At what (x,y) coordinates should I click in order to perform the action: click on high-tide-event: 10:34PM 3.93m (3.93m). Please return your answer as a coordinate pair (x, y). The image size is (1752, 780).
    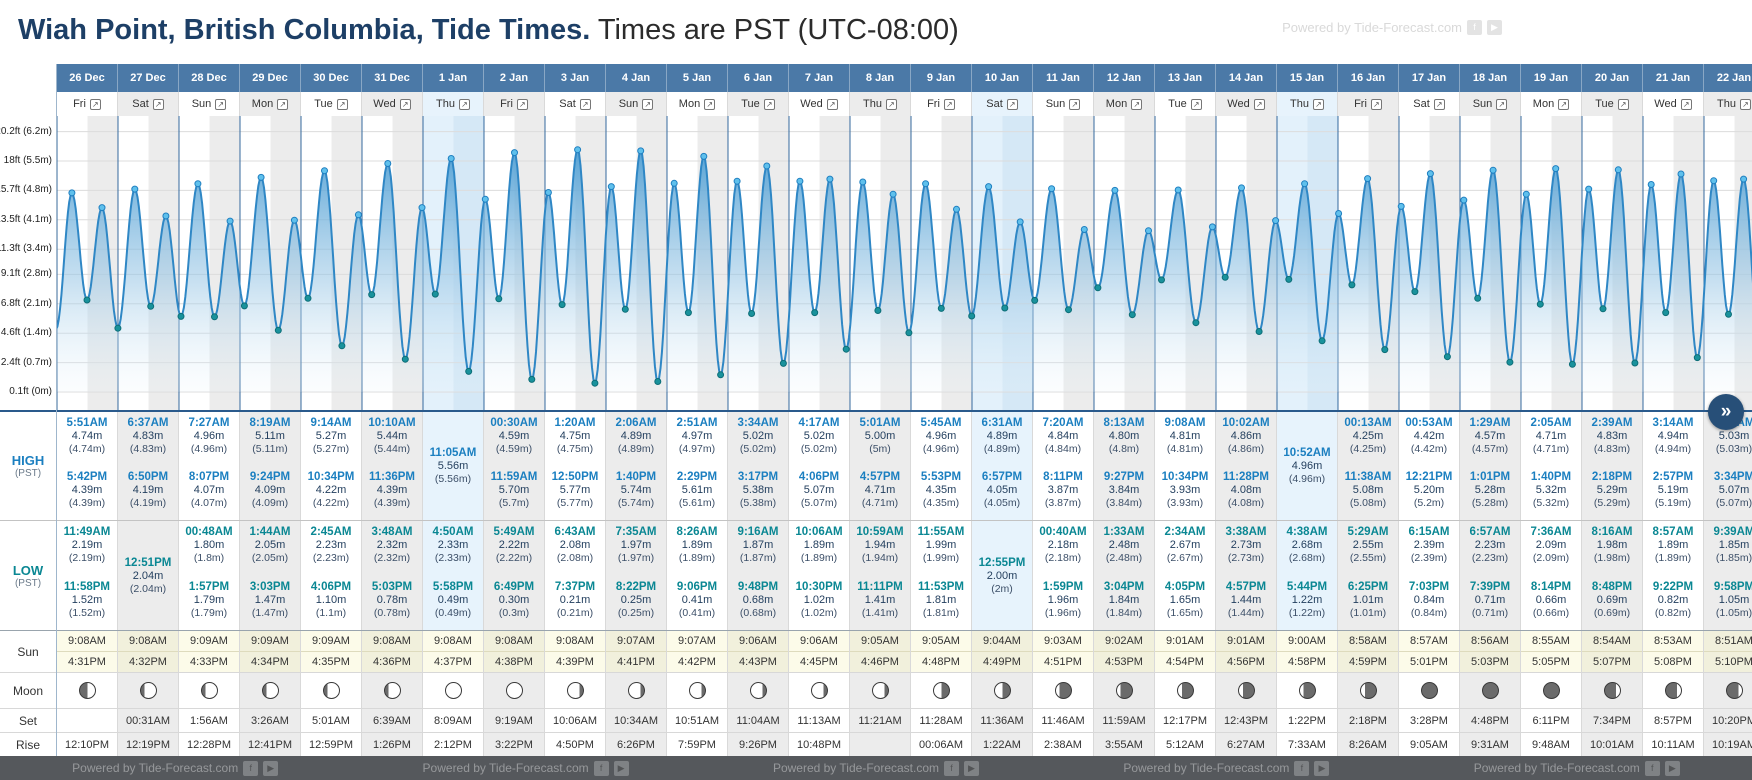
    Looking at the image, I should click on (1185, 493).